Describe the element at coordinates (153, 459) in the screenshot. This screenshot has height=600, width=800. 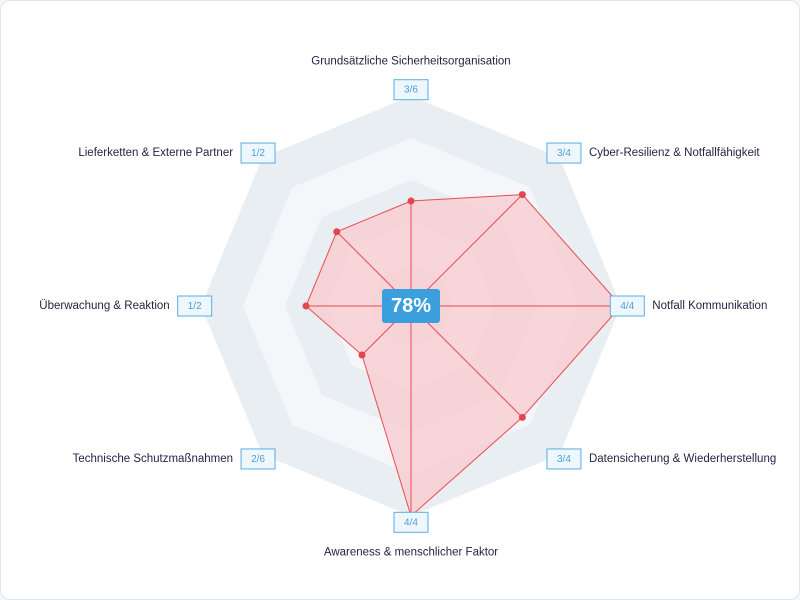
I see `axis-label: Technische Schutzmaßnahmen` at that location.